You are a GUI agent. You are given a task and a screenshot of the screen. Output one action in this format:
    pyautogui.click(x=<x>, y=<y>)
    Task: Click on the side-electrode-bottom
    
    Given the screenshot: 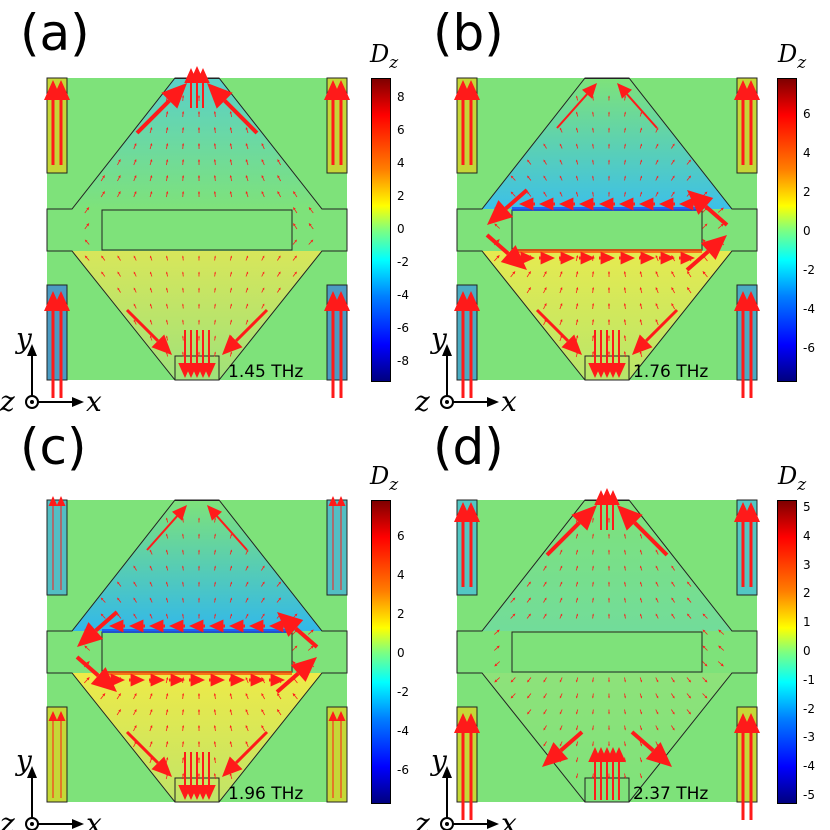 What is the action you would take?
    pyautogui.click(x=337, y=754)
    